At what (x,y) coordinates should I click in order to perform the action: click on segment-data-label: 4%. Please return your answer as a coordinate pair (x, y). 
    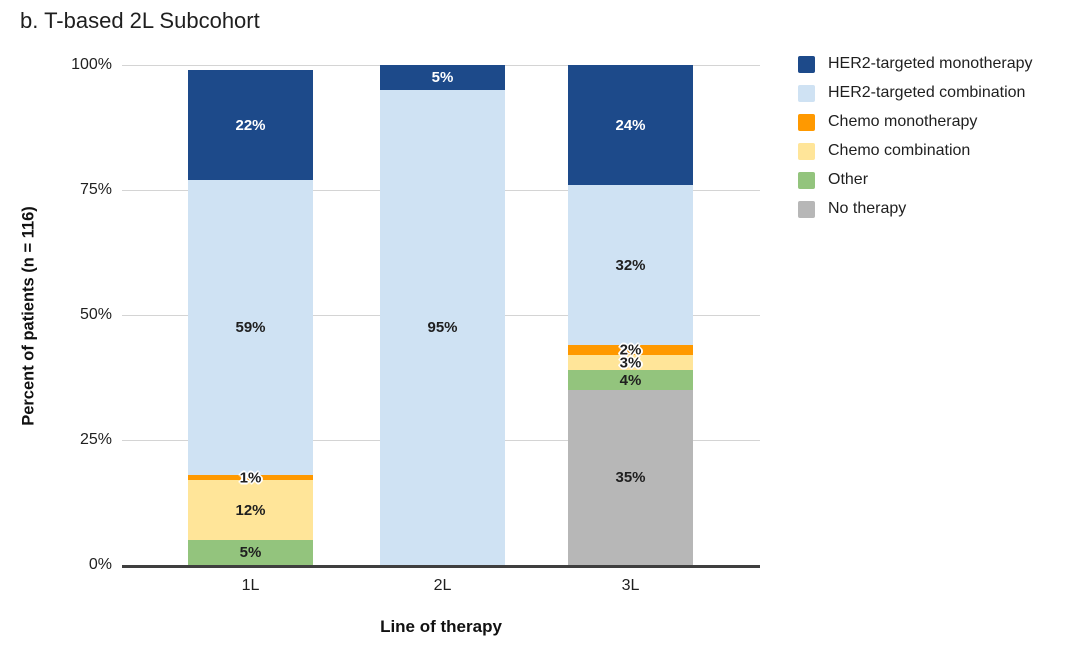
    Looking at the image, I should click on (630, 380).